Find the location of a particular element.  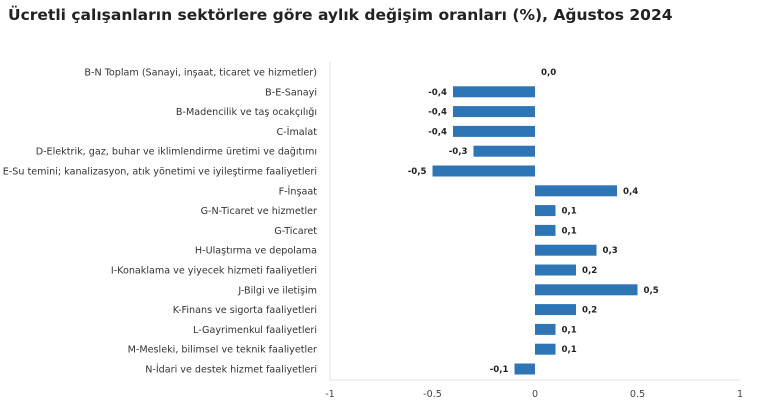

data-label: 0,0 is located at coordinates (548, 73).